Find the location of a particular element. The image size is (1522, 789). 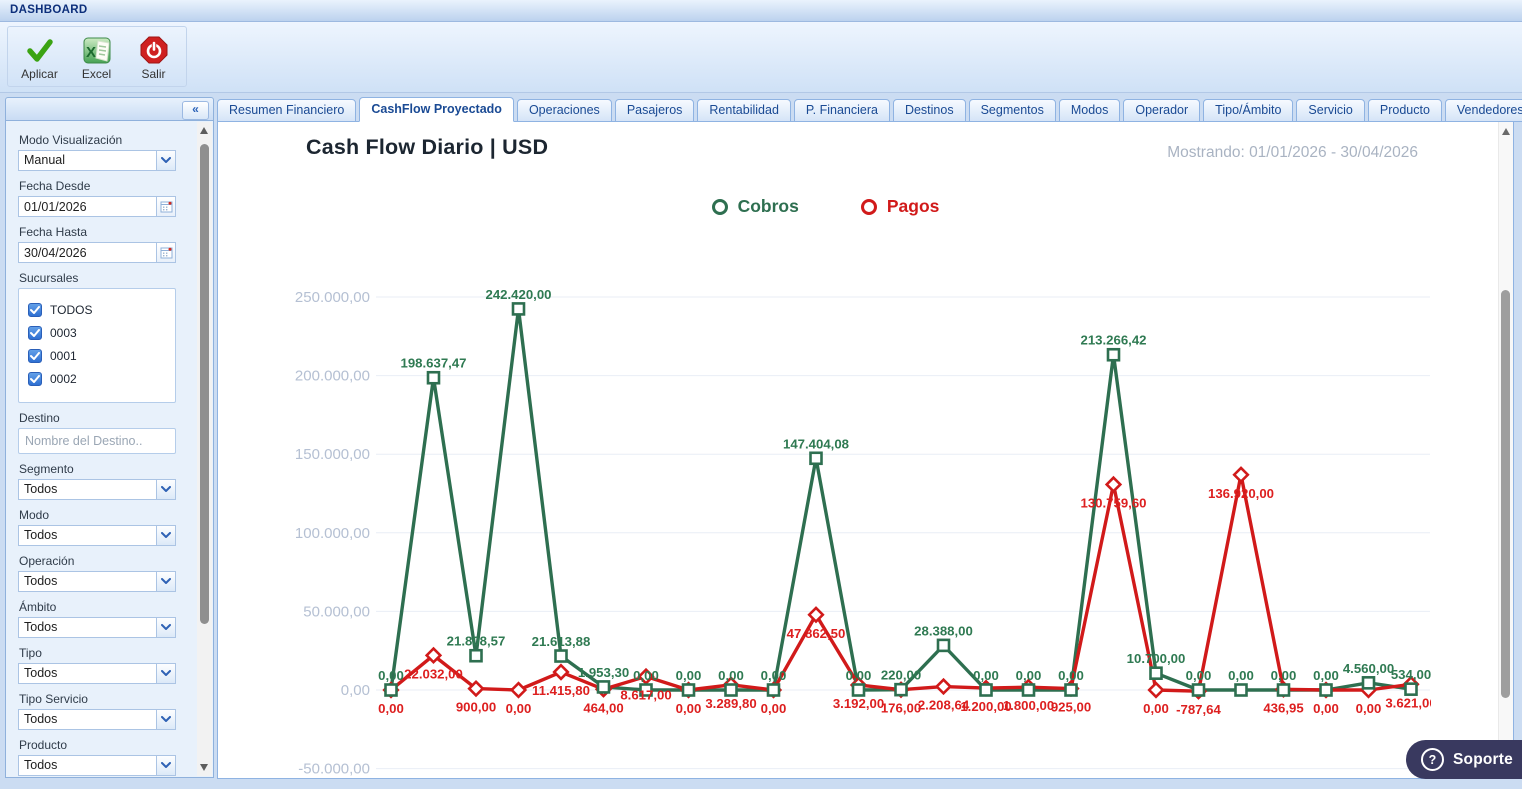

checkbox-todos is located at coordinates (35, 309).